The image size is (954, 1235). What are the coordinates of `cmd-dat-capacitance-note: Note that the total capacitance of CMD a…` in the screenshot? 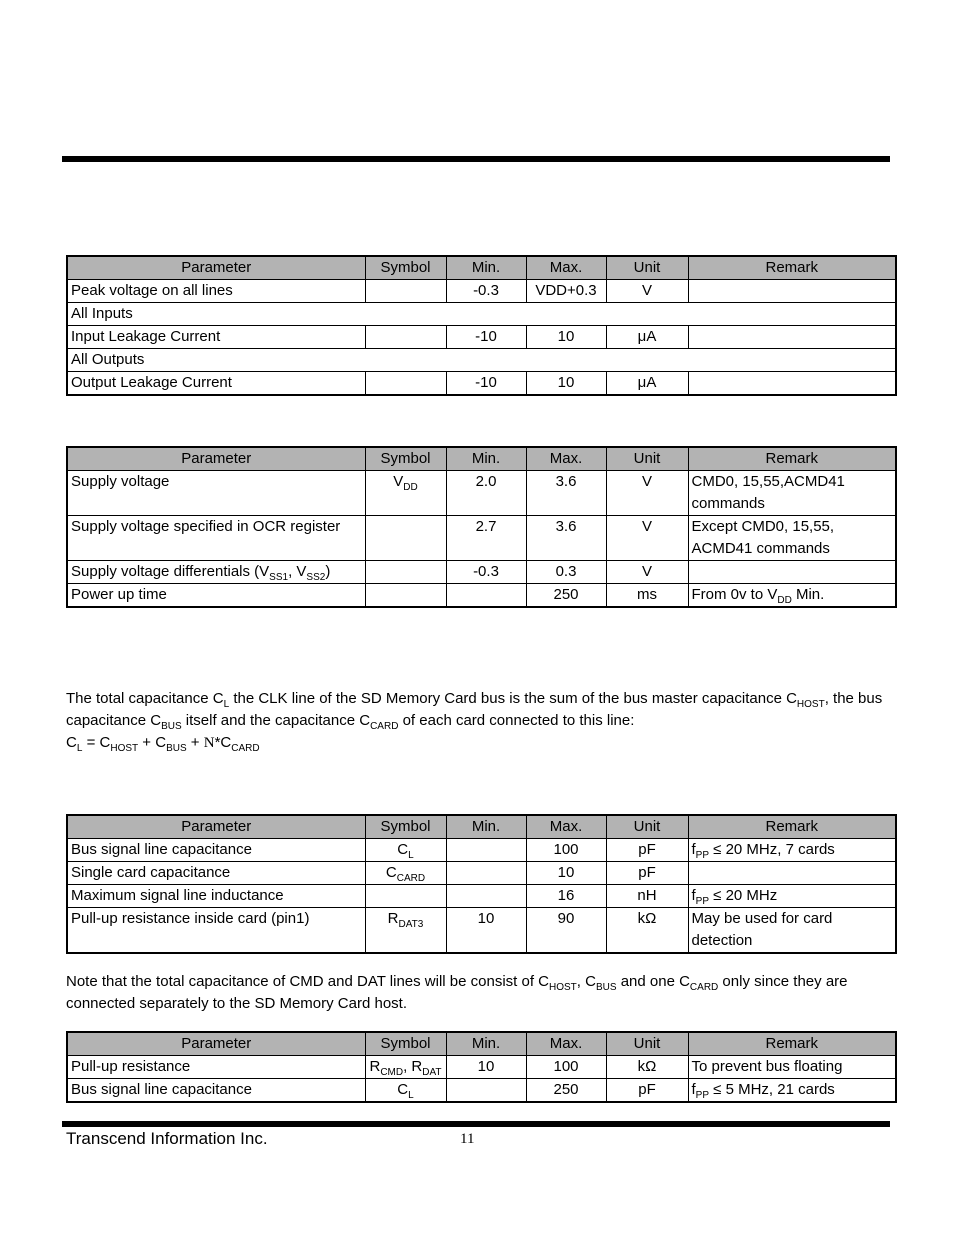 It's located at (485, 993).